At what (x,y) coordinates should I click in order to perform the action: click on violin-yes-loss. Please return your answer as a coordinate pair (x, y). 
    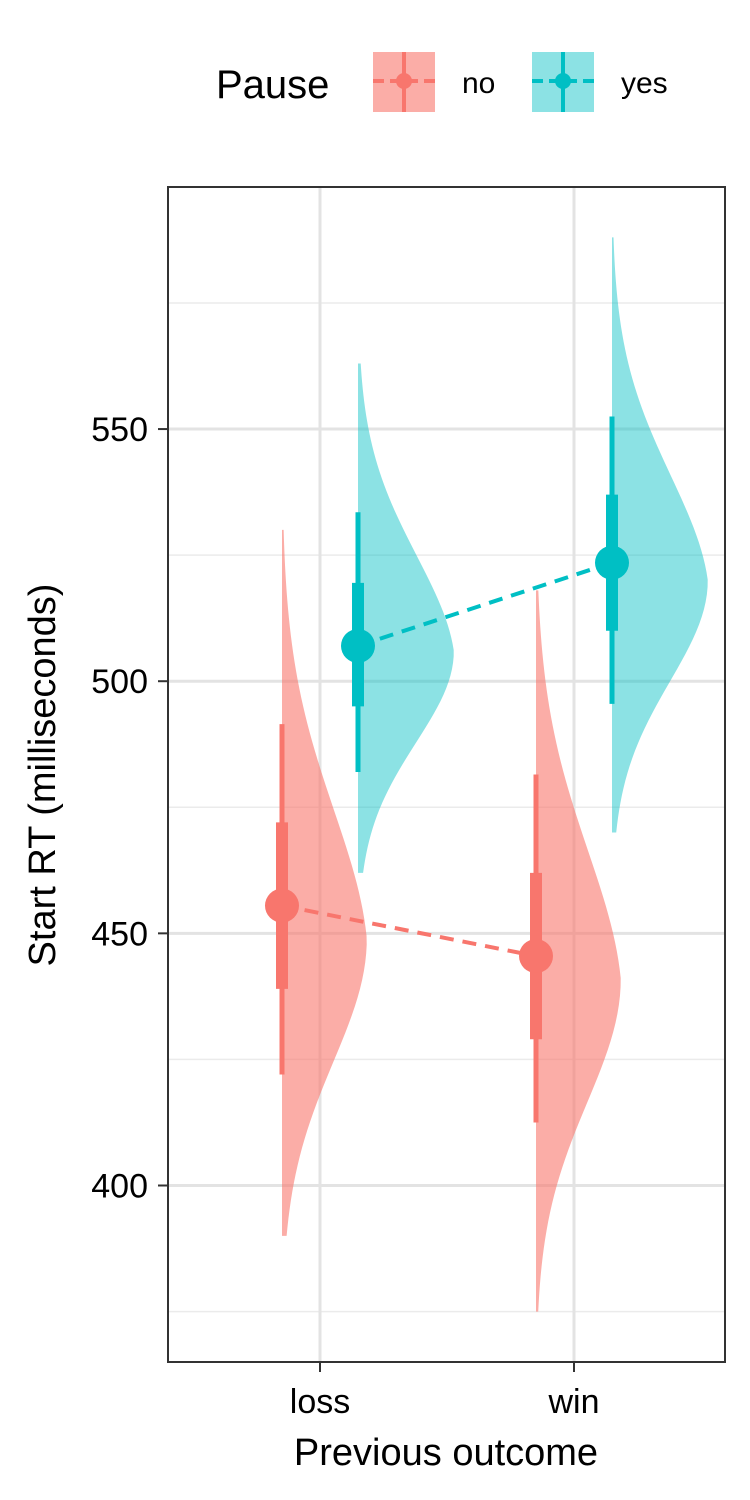
    Looking at the image, I should click on (406, 618).